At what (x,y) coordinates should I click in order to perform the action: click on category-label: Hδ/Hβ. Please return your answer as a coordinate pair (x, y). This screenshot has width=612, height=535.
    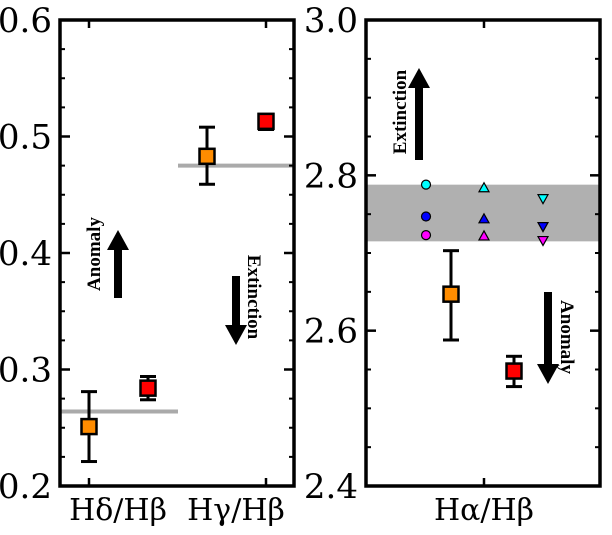
    Looking at the image, I should click on (118, 510).